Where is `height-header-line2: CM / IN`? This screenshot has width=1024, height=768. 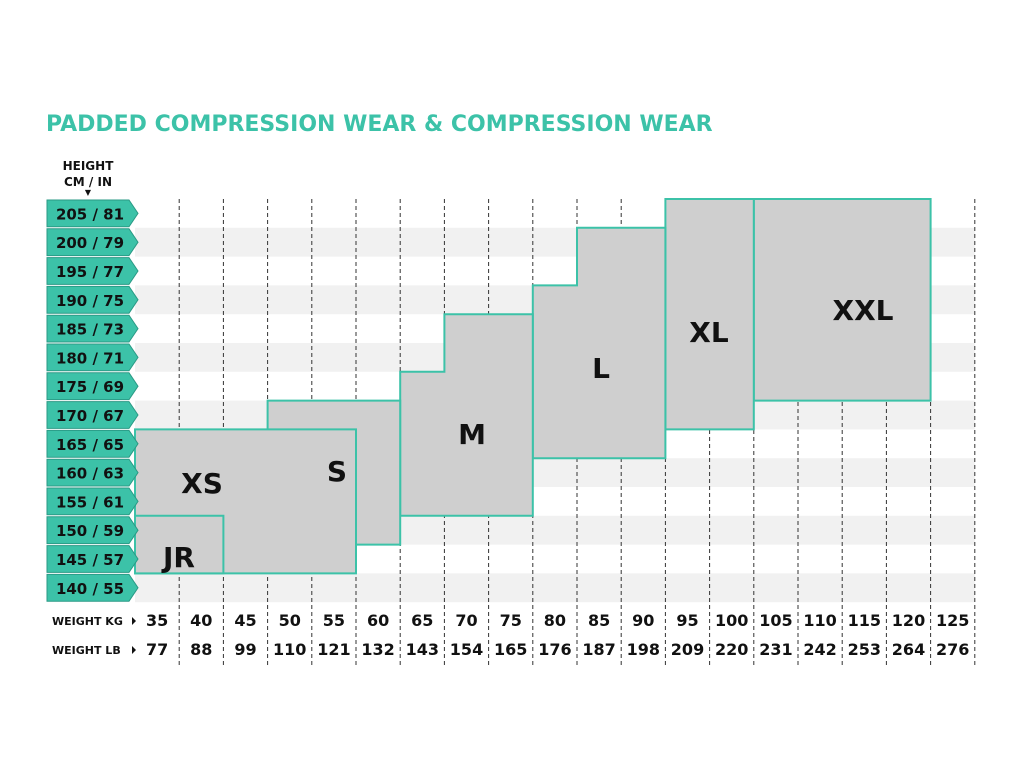
height-header-line2: CM / IN is located at coordinates (88, 182).